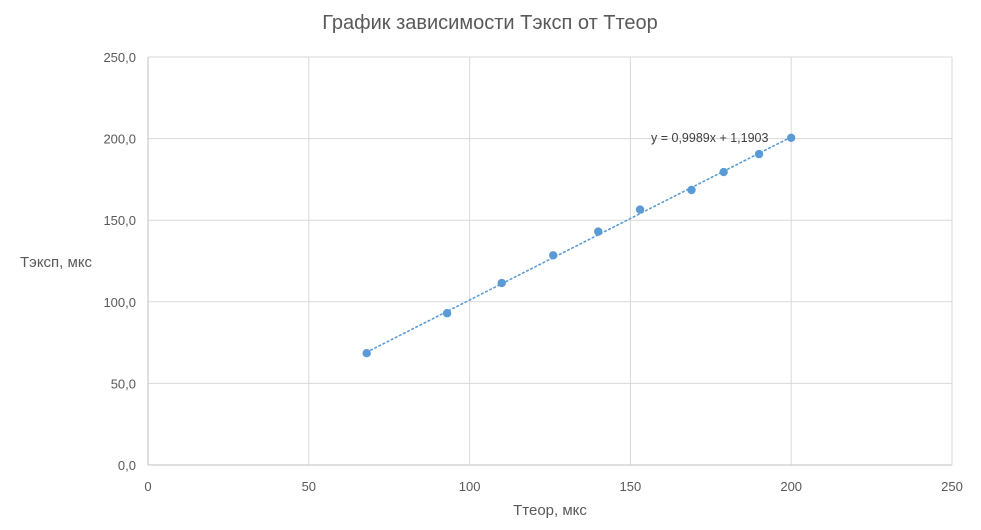 This screenshot has height=530, width=981. I want to click on x-tick-label: 150, so click(631, 486).